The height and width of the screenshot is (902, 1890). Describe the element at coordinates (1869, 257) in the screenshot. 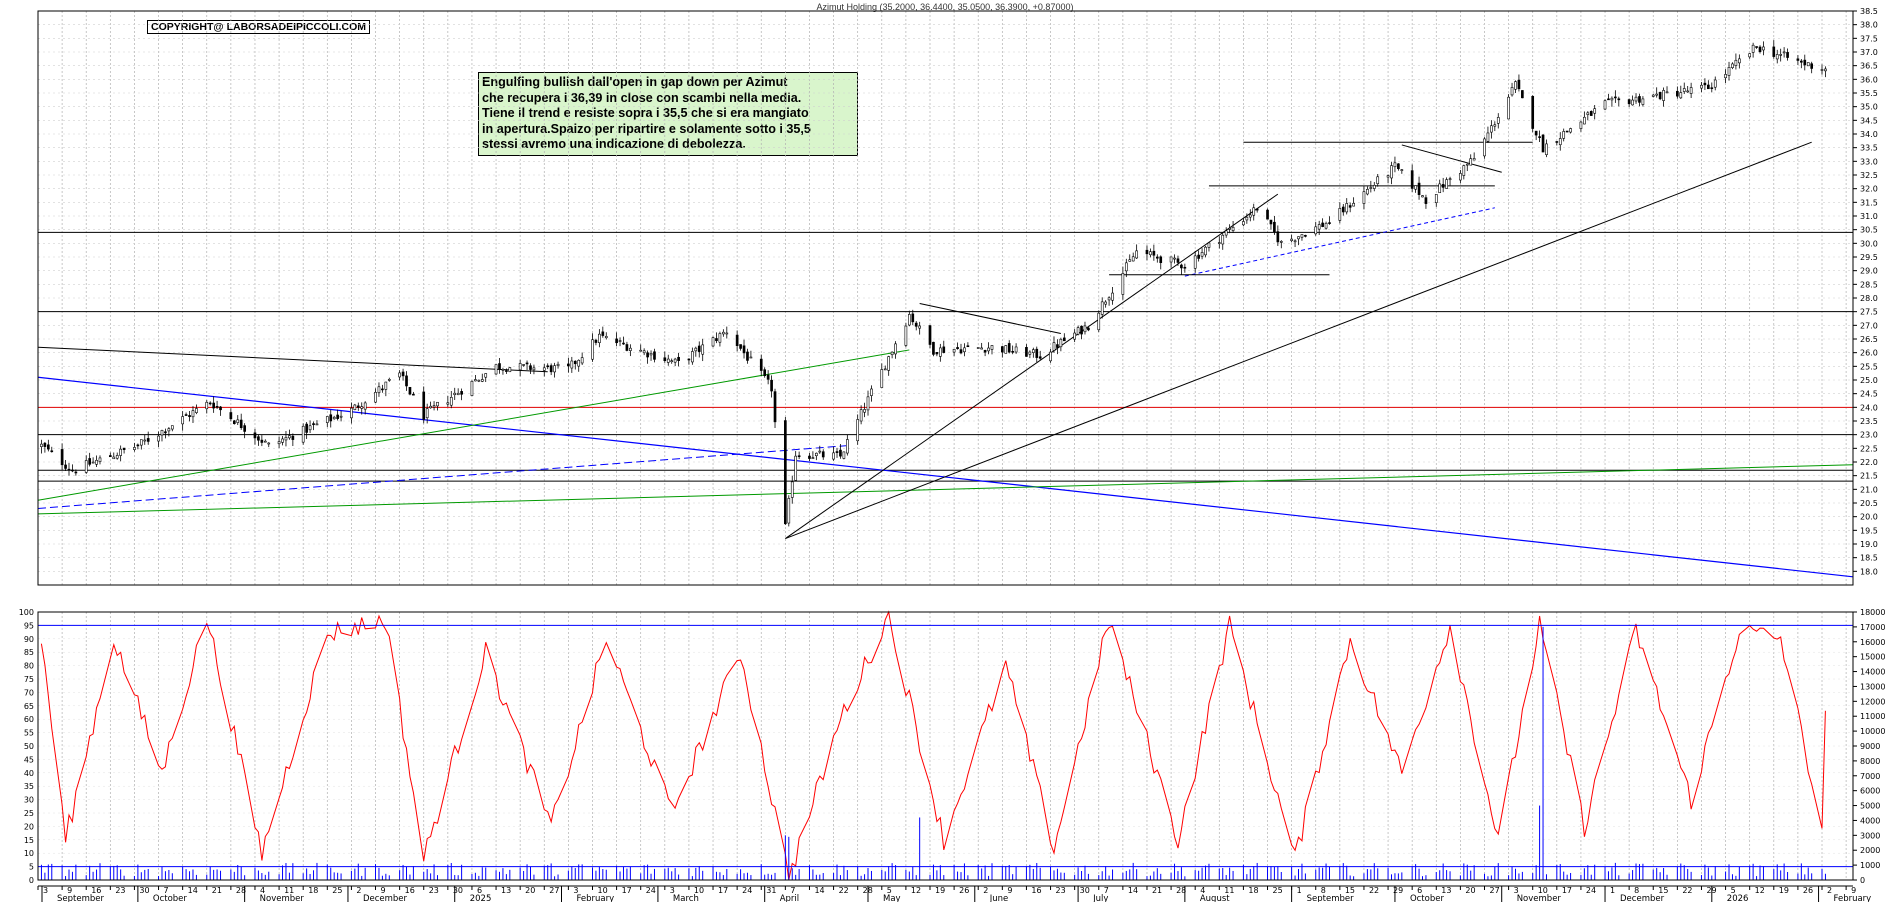

I see `price-tick-label: 29.5` at that location.